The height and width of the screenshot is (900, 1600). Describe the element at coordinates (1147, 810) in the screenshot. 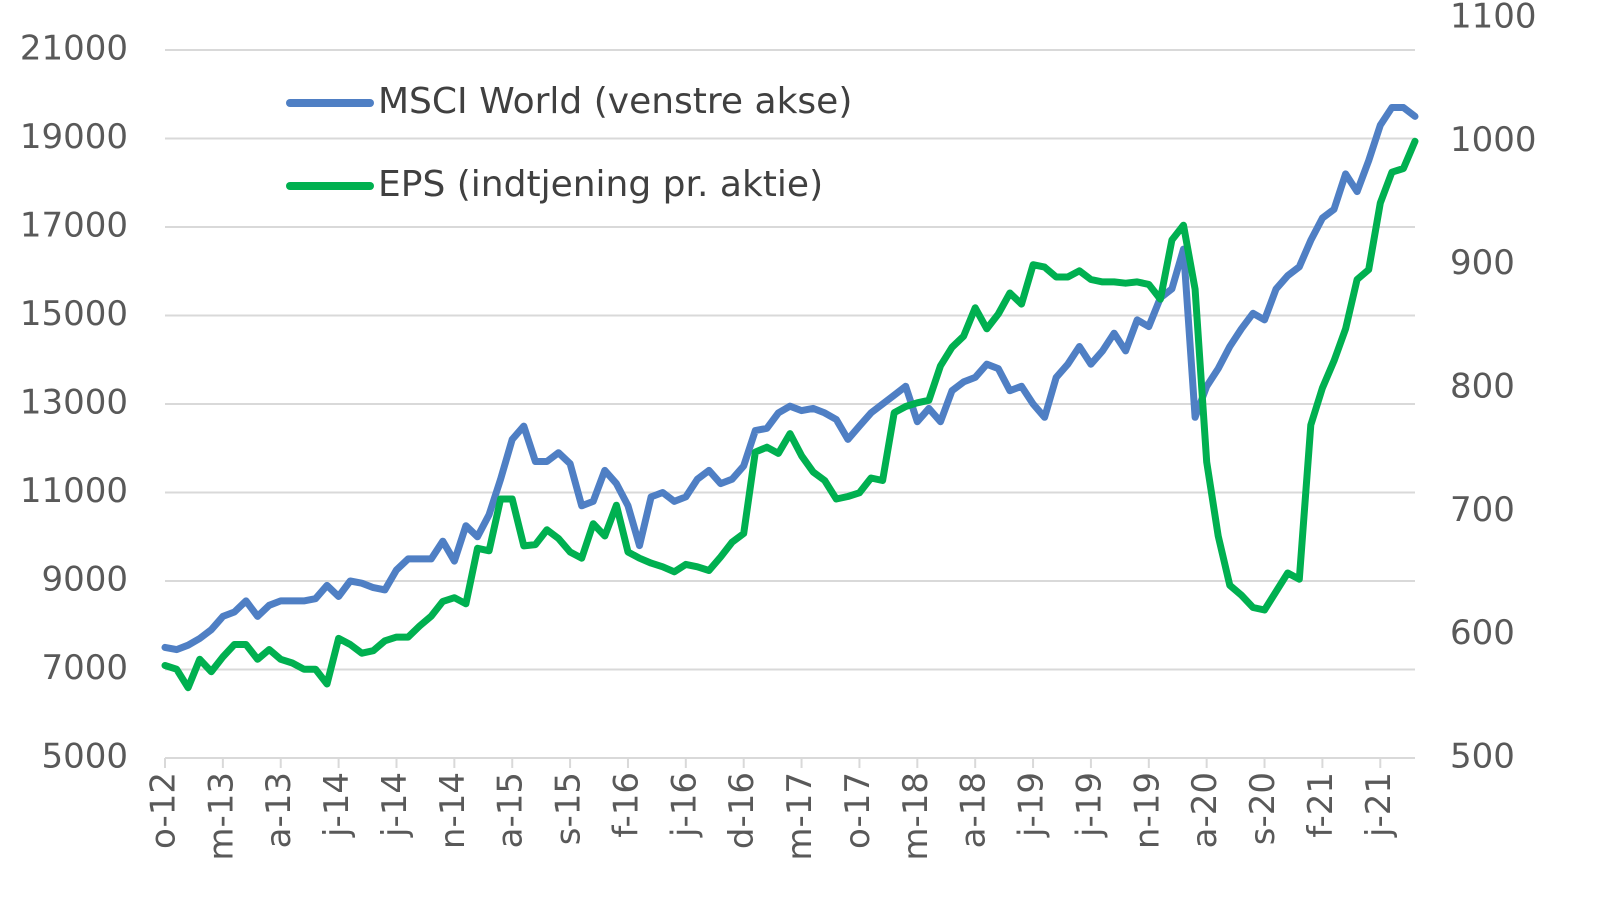

I see `x-tick-label: n-19` at that location.